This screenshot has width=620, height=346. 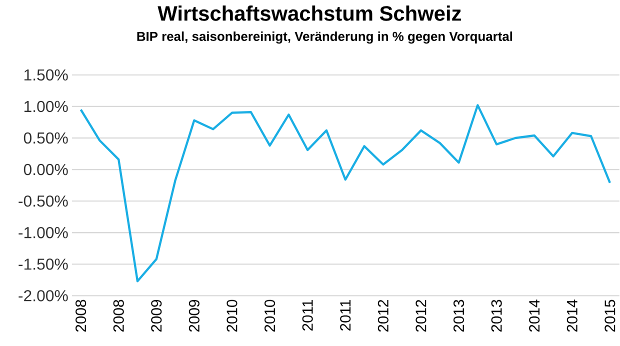 What do you see at coordinates (46, 138) in the screenshot?
I see `y-tick-label: 0.50%` at bounding box center [46, 138].